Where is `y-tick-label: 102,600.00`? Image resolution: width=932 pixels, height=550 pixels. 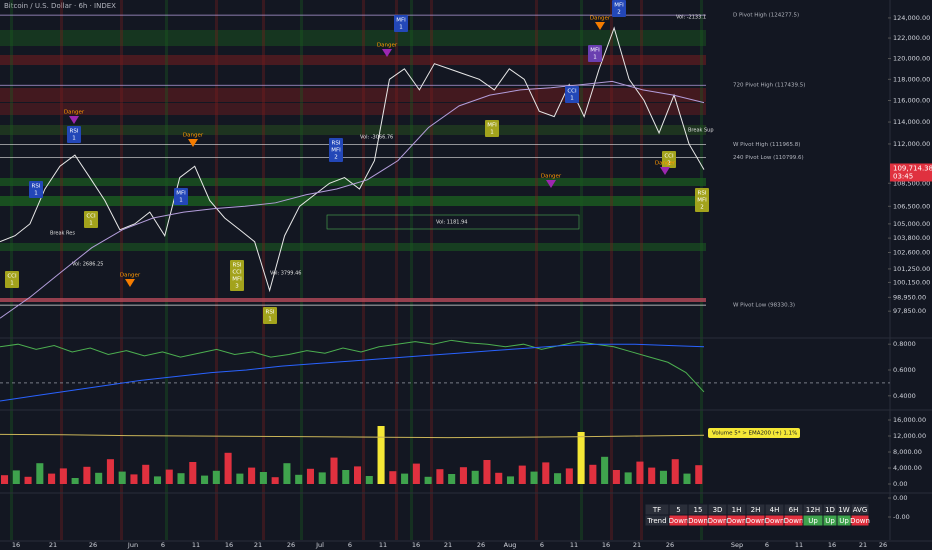 y-tick-label: 102,600.00 is located at coordinates (911, 252).